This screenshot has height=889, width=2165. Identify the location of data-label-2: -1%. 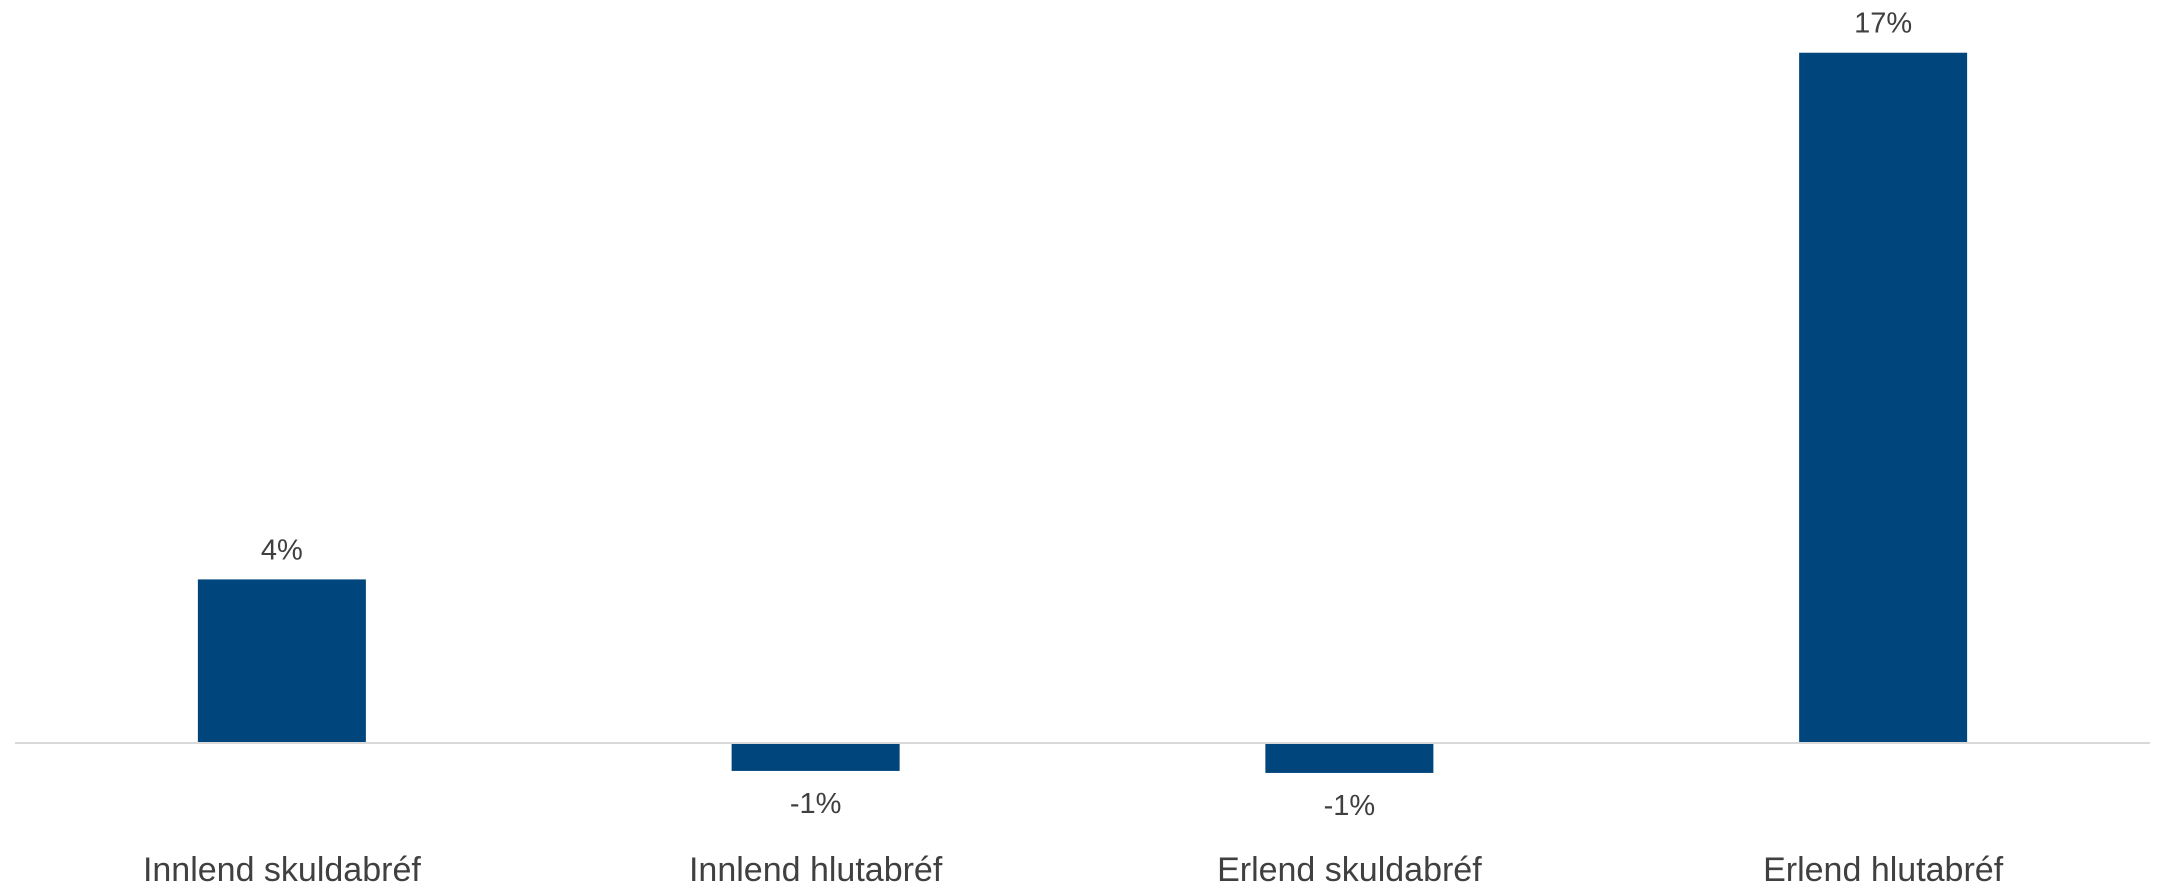
(816, 804).